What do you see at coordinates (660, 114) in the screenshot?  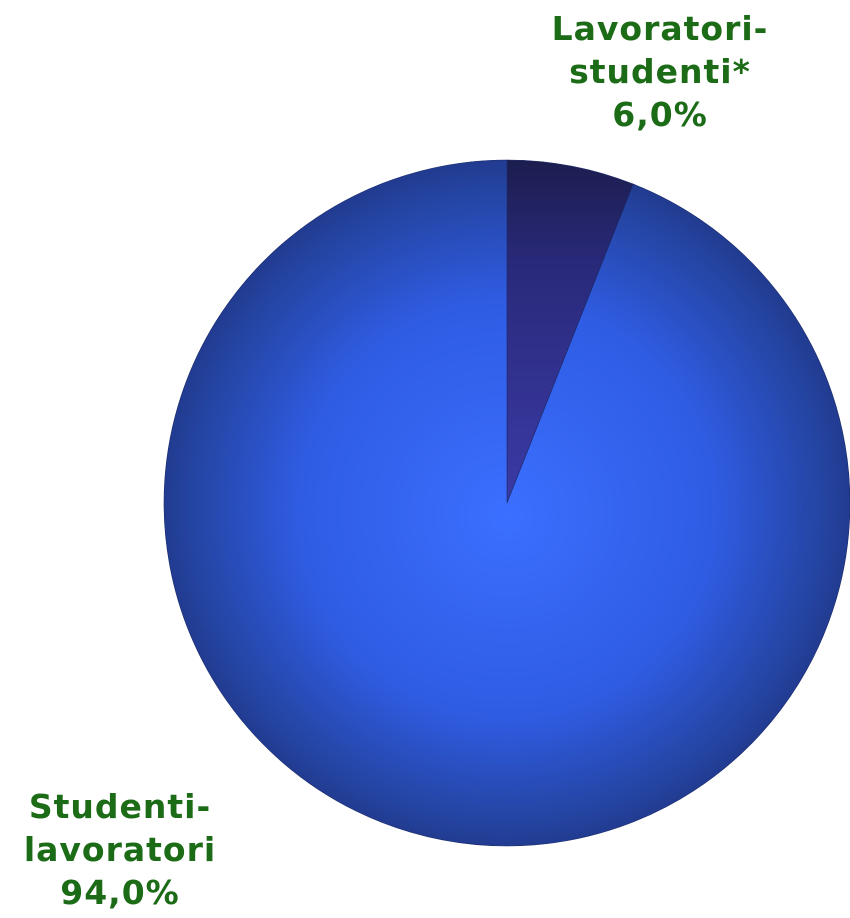 I see `slice-value-label: 6,0%` at bounding box center [660, 114].